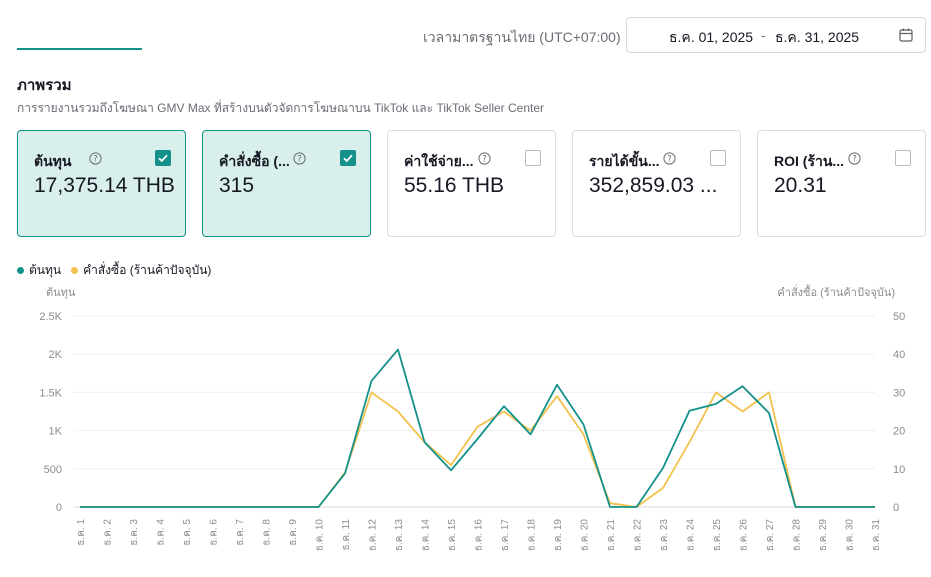  I want to click on chart-legend: ต้นทุน คำสั่งซื้อ (ร้านค้าปัจจุบัน), so click(119, 270).